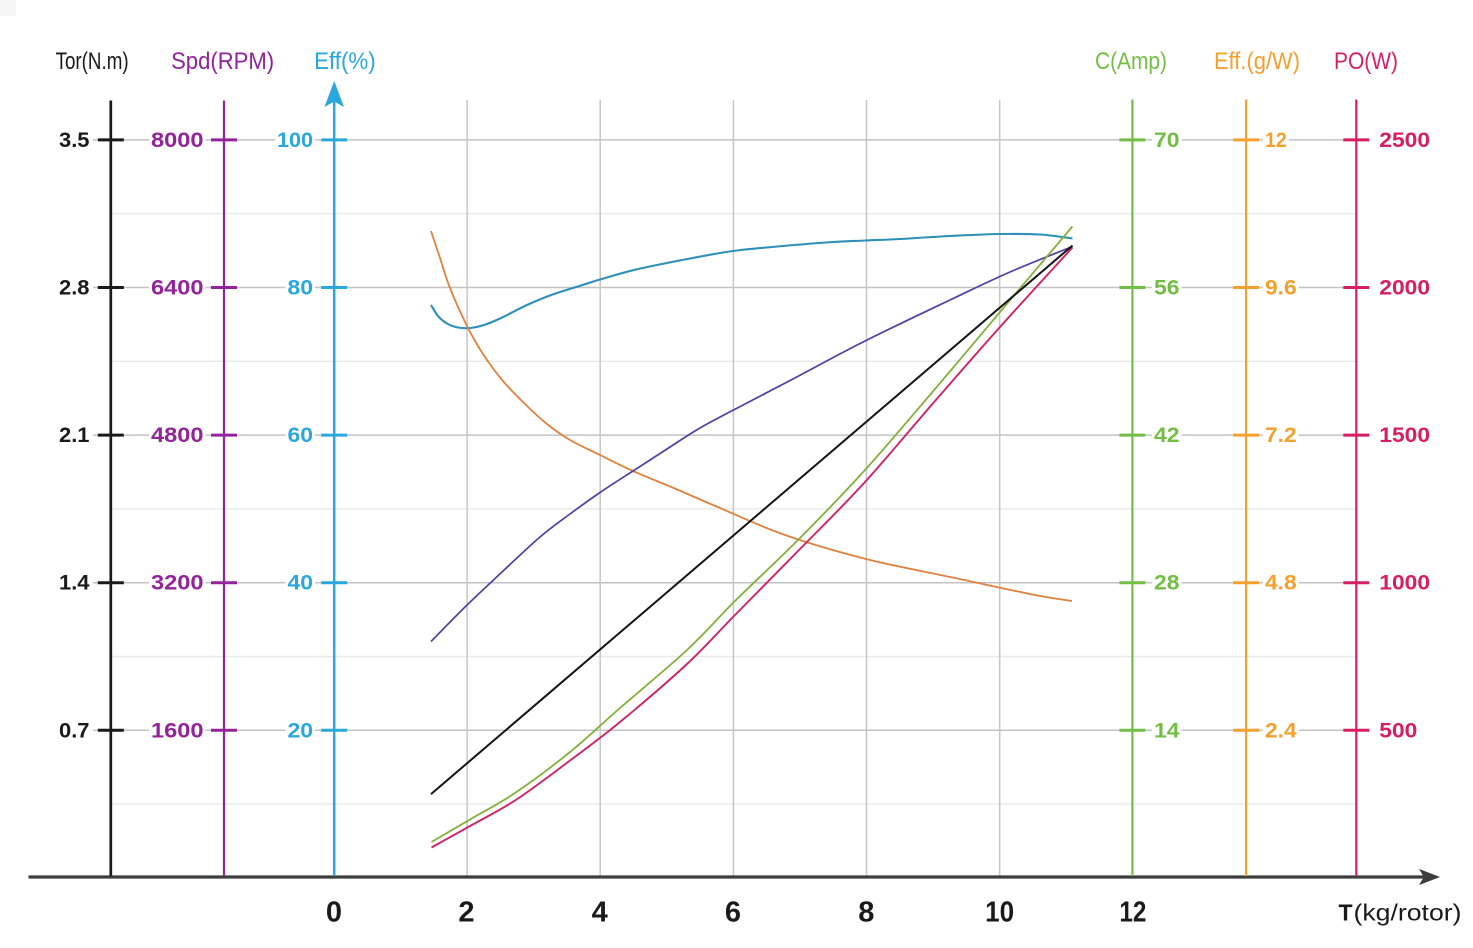 The height and width of the screenshot is (948, 1473). Describe the element at coordinates (1281, 730) in the screenshot. I see `svg-text: 2.4` at that location.